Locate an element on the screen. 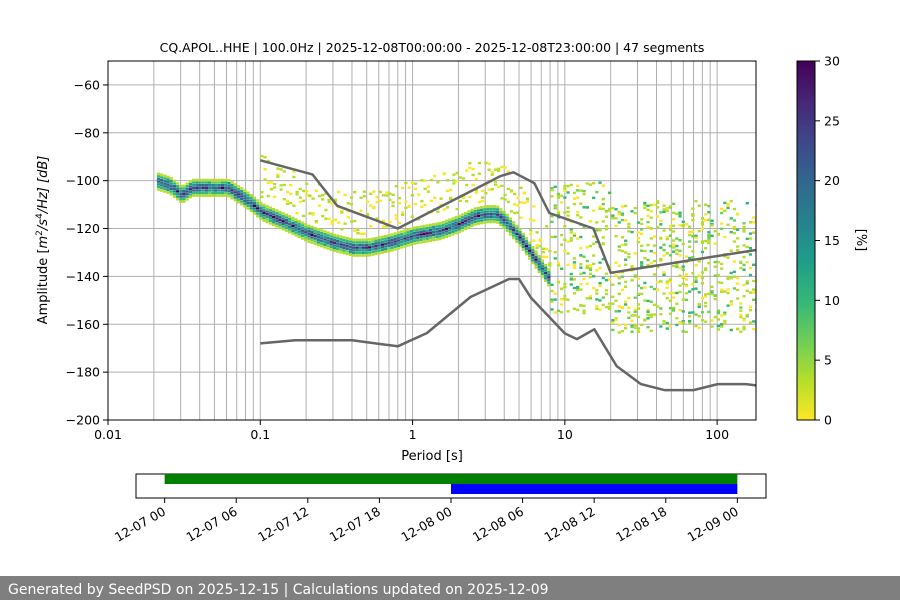 Image resolution: width=900 pixels, height=604 pixels. y-tick-label: −160 is located at coordinates (83, 324).